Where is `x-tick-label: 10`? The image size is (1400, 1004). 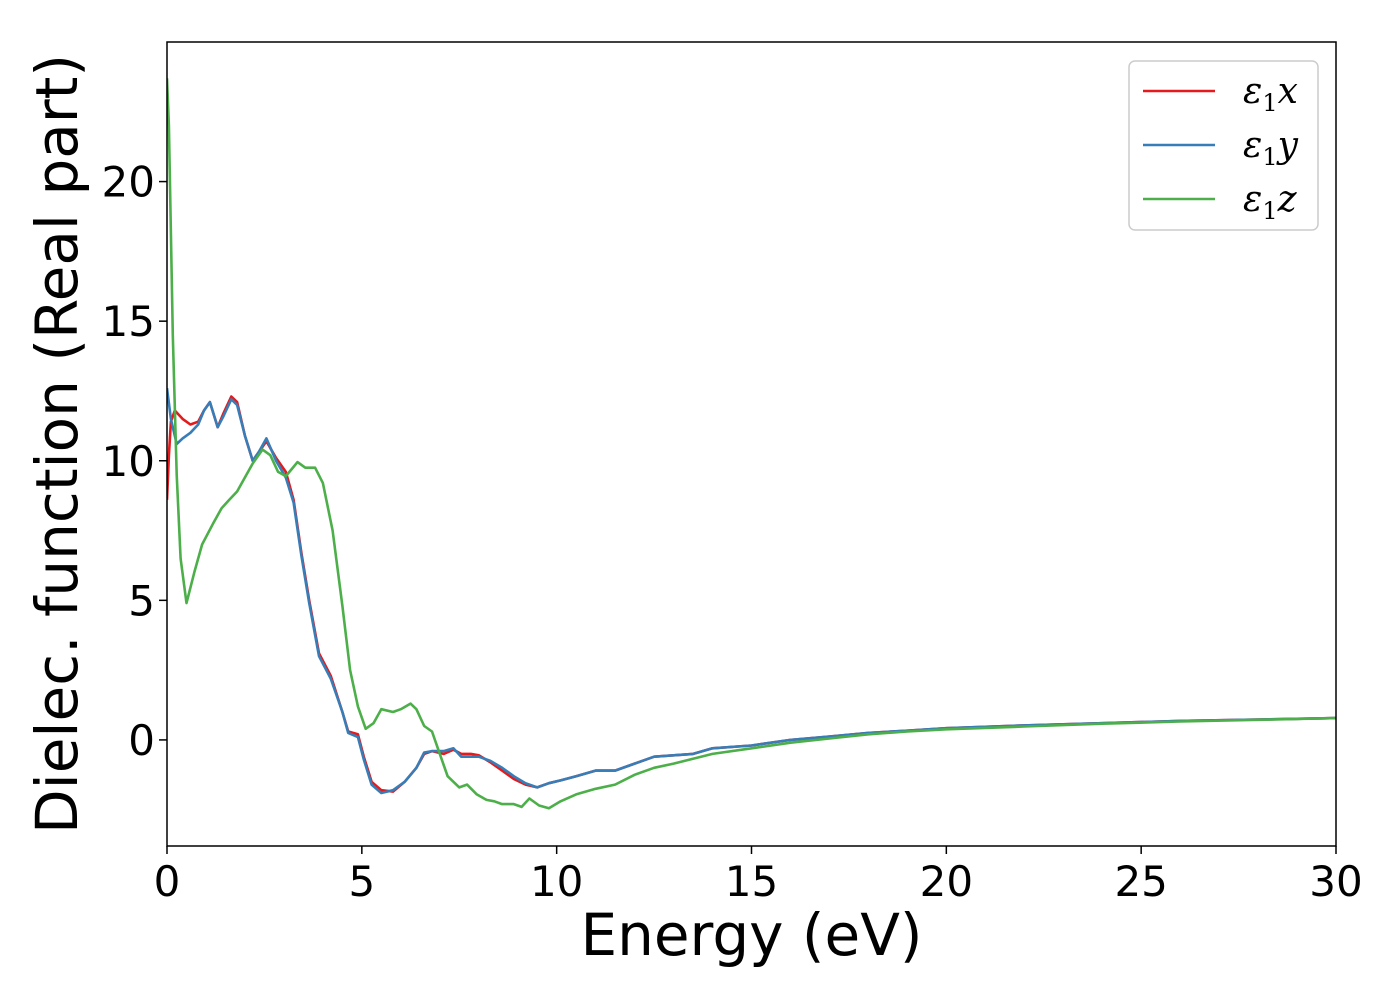
x-tick-label: 10 is located at coordinates (556, 881).